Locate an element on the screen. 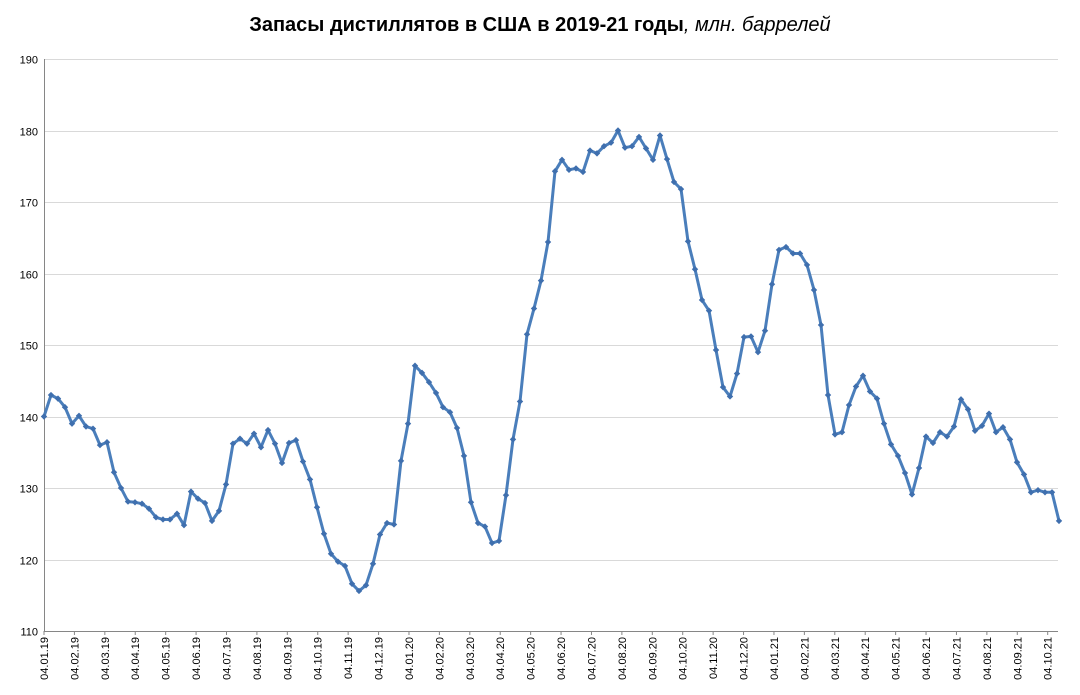  x-tick-label: 04.01.21 is located at coordinates (775, 658).